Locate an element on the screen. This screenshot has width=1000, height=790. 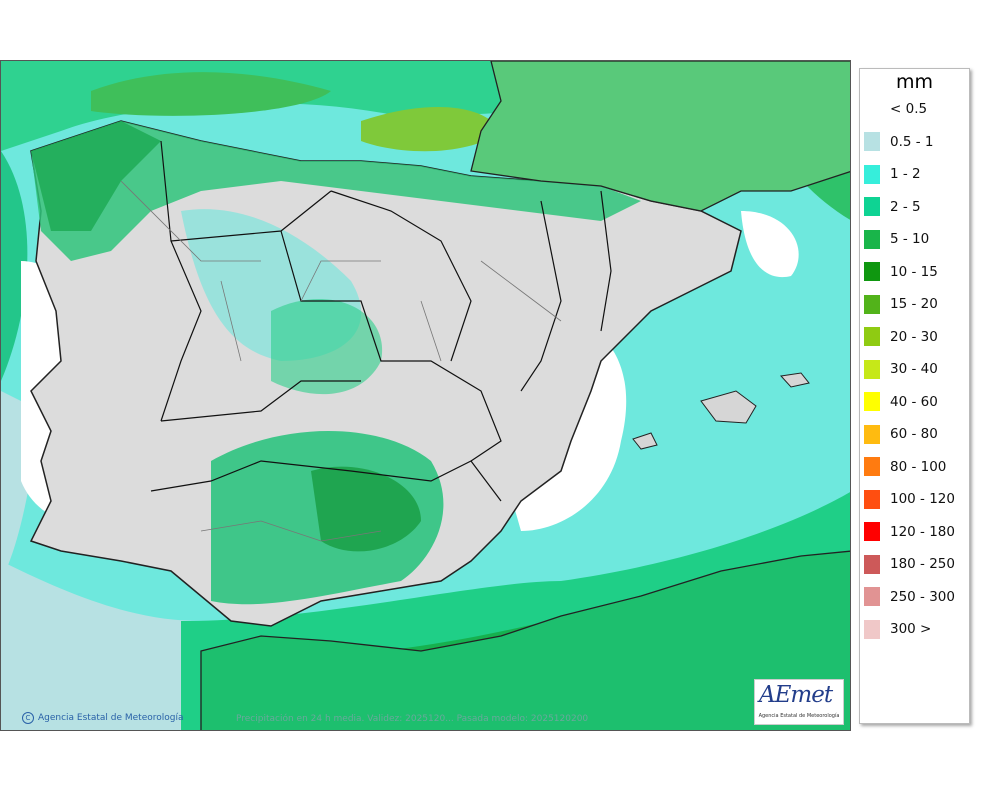
legend-label: 1 - 2 is located at coordinates (905, 174).